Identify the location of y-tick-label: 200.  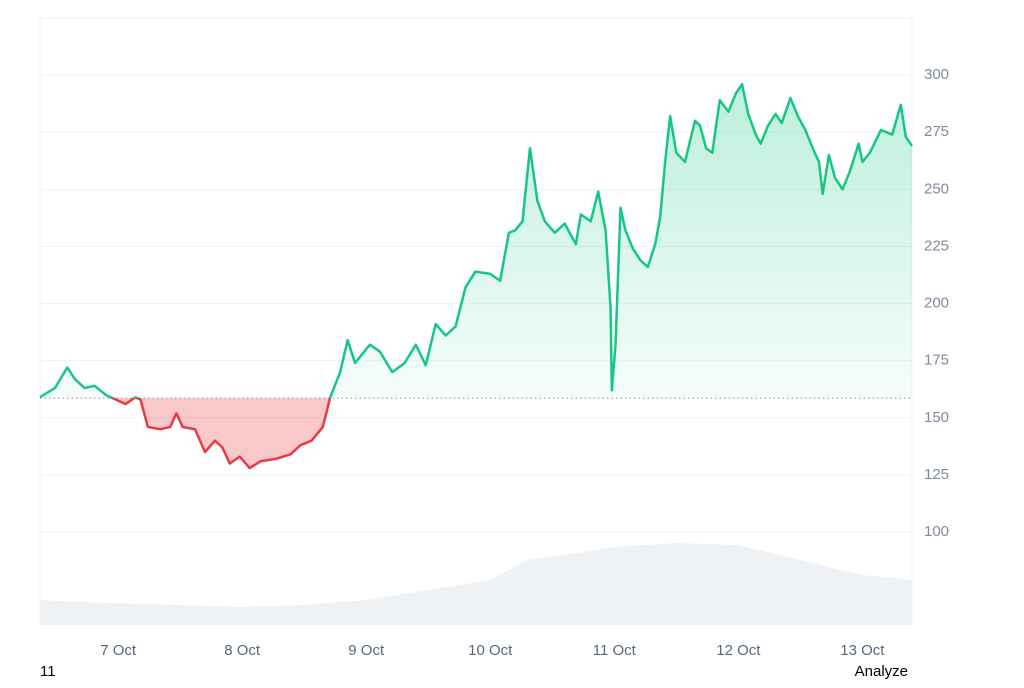
(936, 303).